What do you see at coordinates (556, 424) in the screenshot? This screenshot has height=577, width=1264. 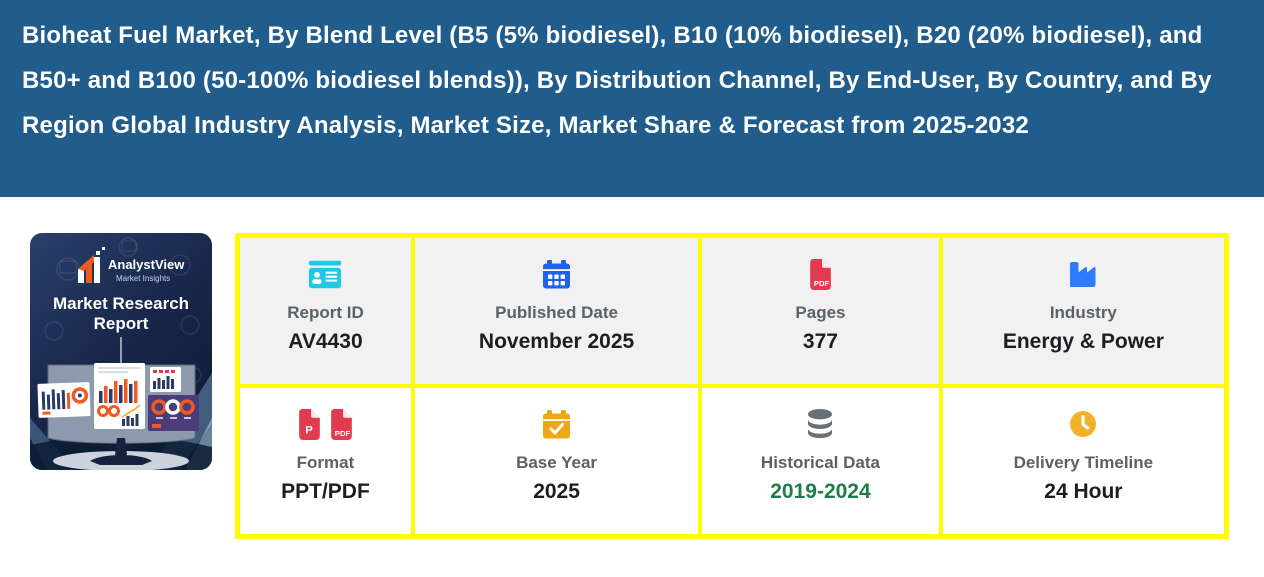 I see `calendar-check-icon` at bounding box center [556, 424].